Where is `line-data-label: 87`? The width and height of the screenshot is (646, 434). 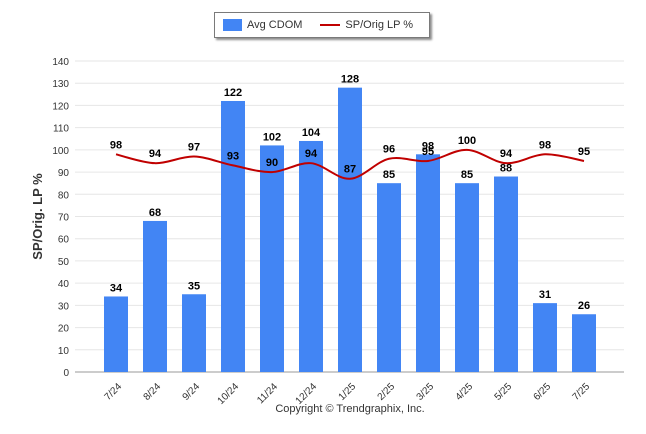 line-data-label: 87 is located at coordinates (350, 170).